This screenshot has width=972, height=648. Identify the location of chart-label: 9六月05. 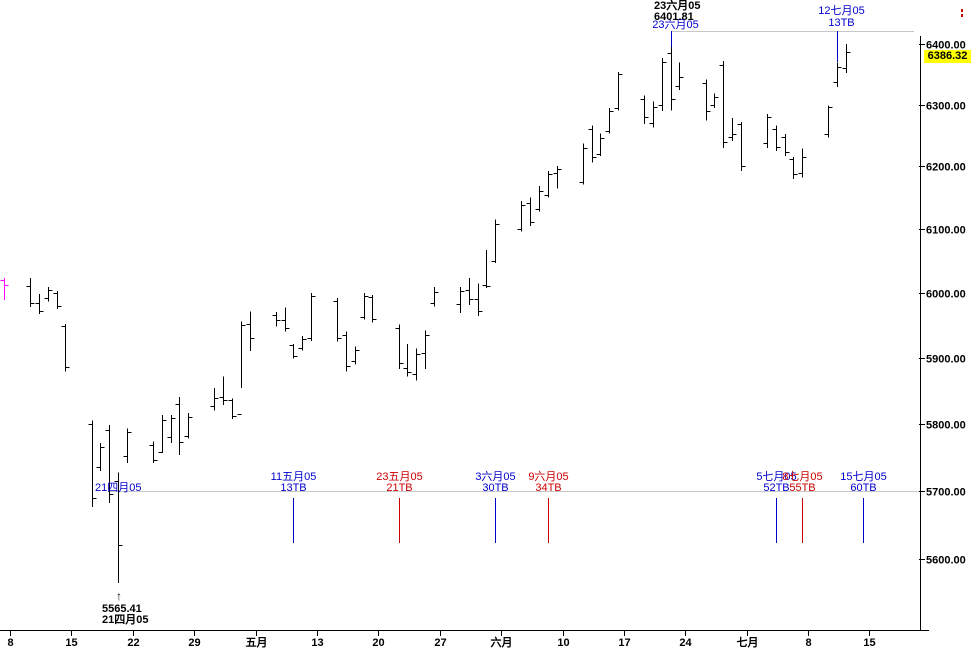
(548, 476).